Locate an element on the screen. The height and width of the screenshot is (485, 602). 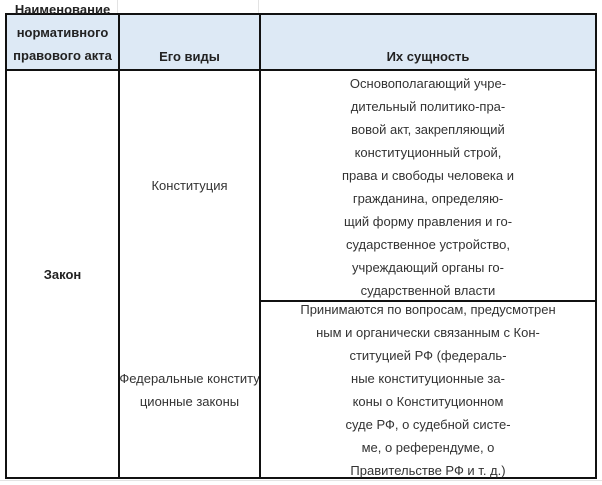
essence-line: суде РФ, о судебной систе- is located at coordinates (428, 424).